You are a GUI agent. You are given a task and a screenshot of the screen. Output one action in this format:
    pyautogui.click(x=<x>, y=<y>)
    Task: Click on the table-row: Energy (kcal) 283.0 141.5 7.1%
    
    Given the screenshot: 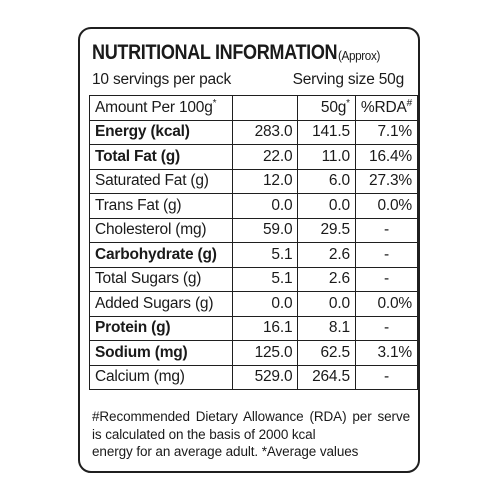 What is the action you would take?
    pyautogui.click(x=253, y=132)
    